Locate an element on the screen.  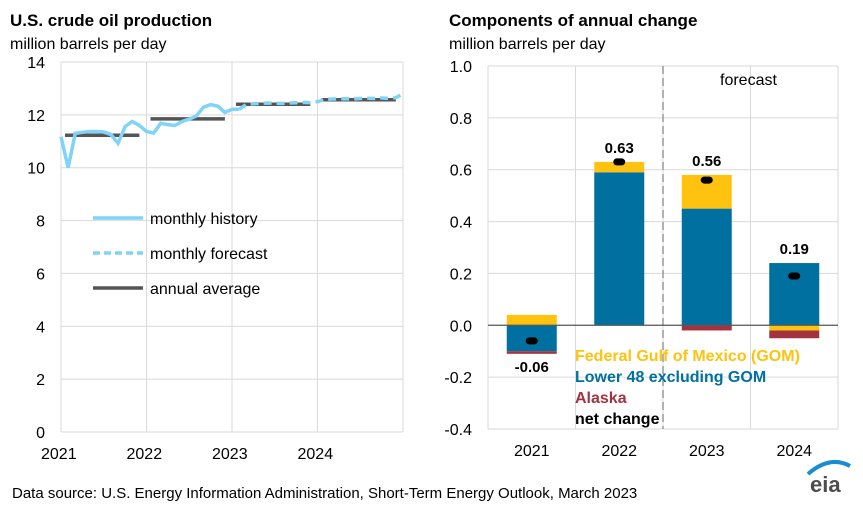
y-tick-label: 0.8 is located at coordinates (461, 119).